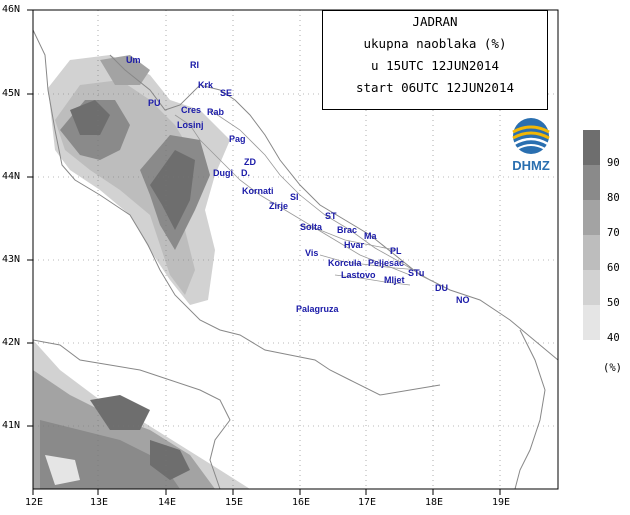 This screenshot has width=630, height=515. I want to click on place-pu: PU, so click(154, 103).